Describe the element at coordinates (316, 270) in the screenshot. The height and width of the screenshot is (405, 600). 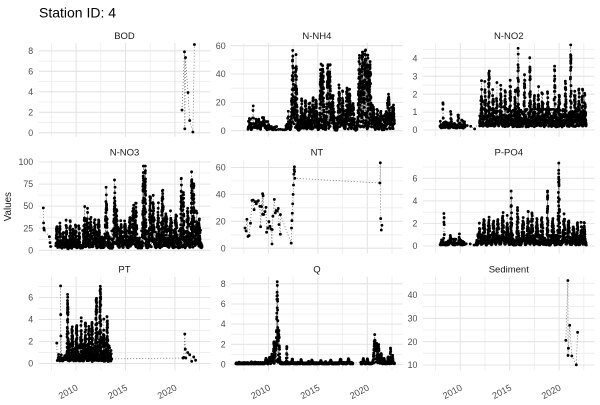
I see `svg-text: Q` at that location.